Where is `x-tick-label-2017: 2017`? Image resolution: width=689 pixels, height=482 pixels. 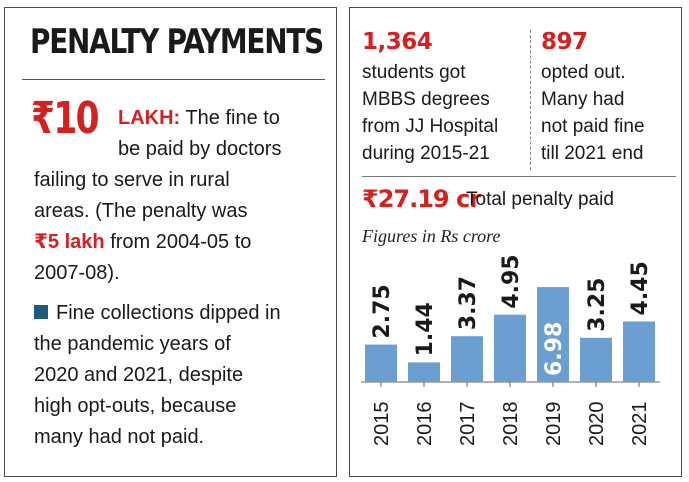
x-tick-label-2017: 2017 is located at coordinates (468, 424).